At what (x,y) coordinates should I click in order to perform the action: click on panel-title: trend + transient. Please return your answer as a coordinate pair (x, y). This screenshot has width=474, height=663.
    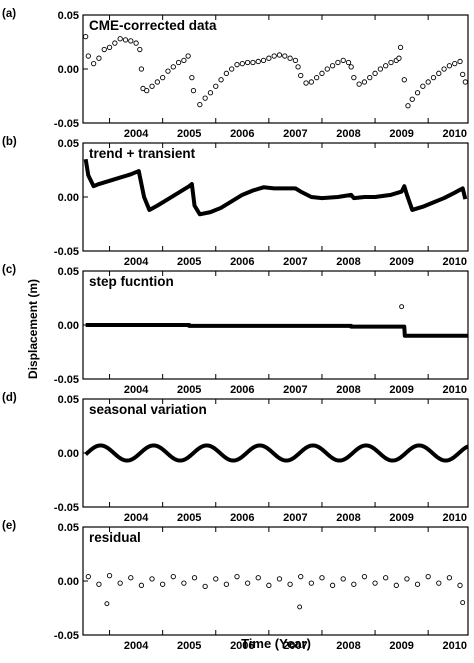
    Looking at the image, I should click on (142, 153).